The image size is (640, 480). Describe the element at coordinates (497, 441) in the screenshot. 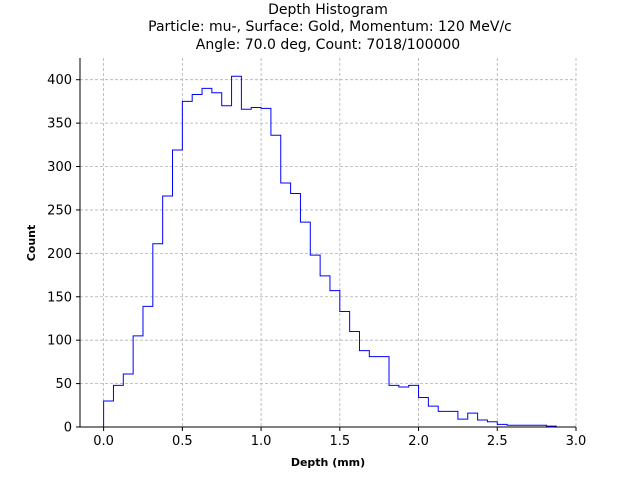

I see `x-tick-label: 2.5` at that location.